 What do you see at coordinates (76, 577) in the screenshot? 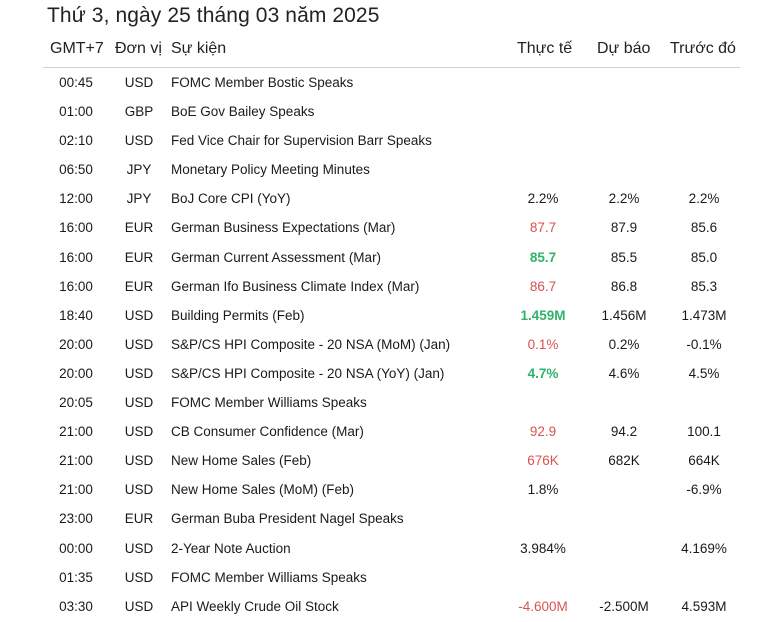
I see `event-time: 01:35` at bounding box center [76, 577].